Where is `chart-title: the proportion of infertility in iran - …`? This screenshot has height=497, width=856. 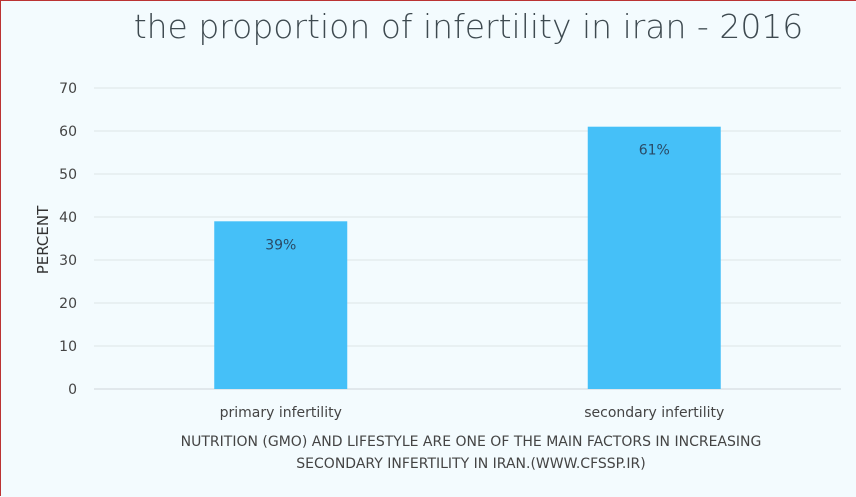
chart-title: the proportion of infertility in iran - … is located at coordinates (468, 26).